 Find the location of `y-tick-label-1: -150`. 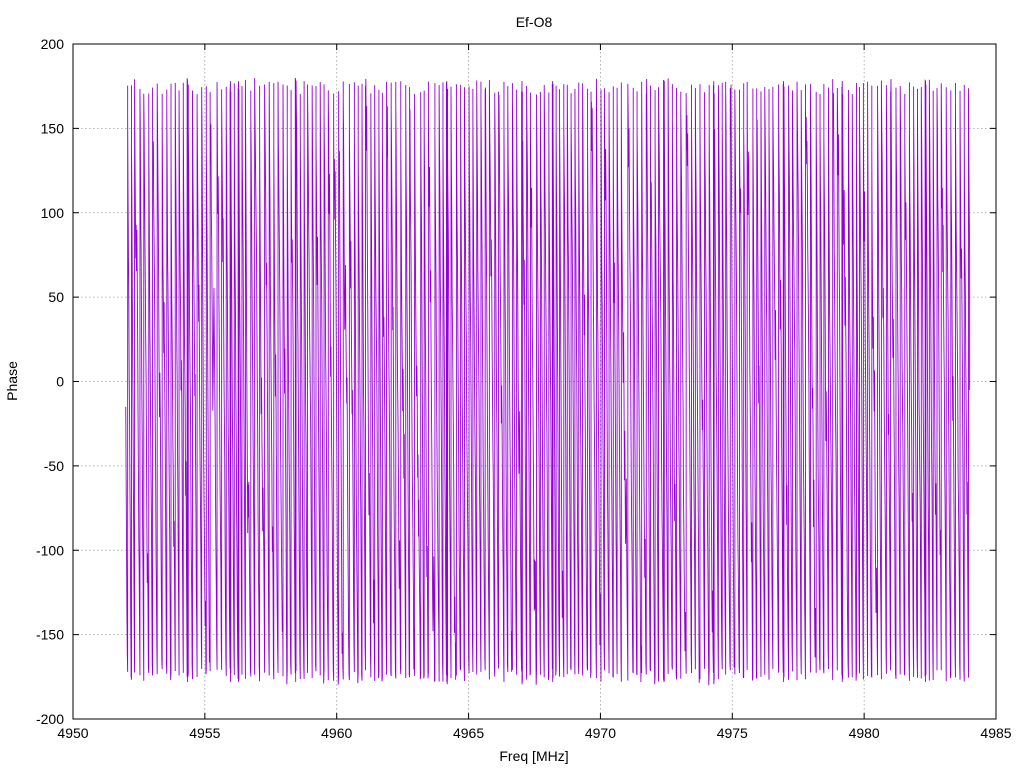

y-tick-label-1: -150 is located at coordinates (50, 635).